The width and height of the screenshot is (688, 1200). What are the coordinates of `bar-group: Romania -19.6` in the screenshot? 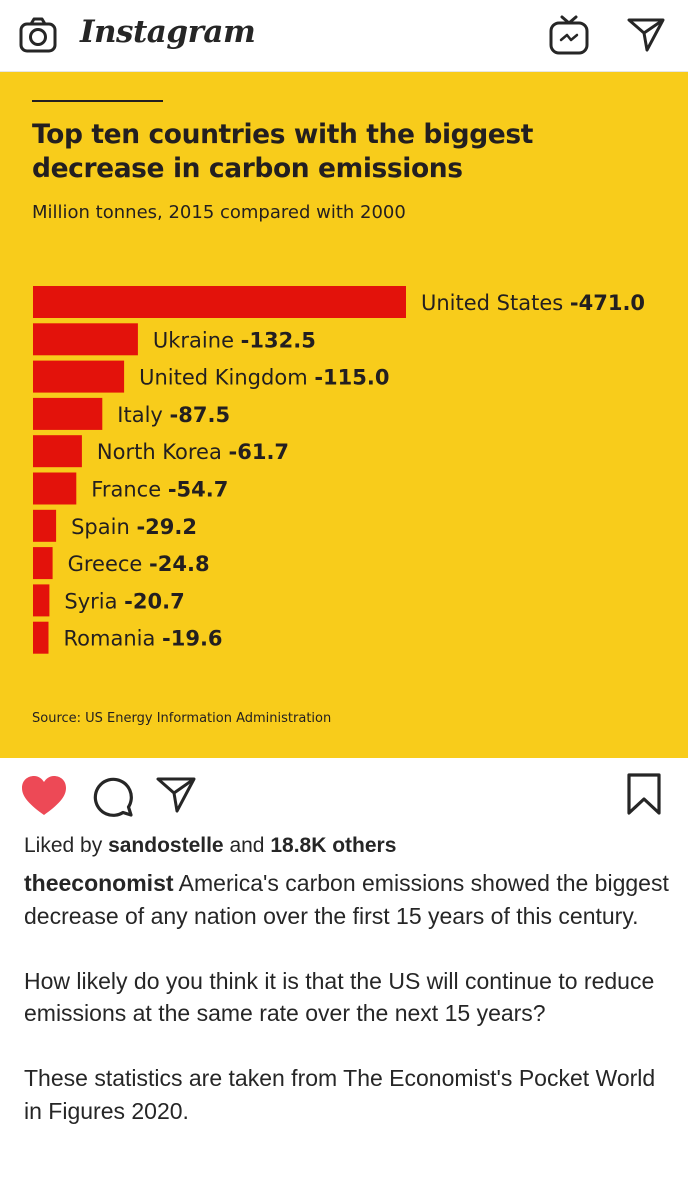 It's located at (128, 637).